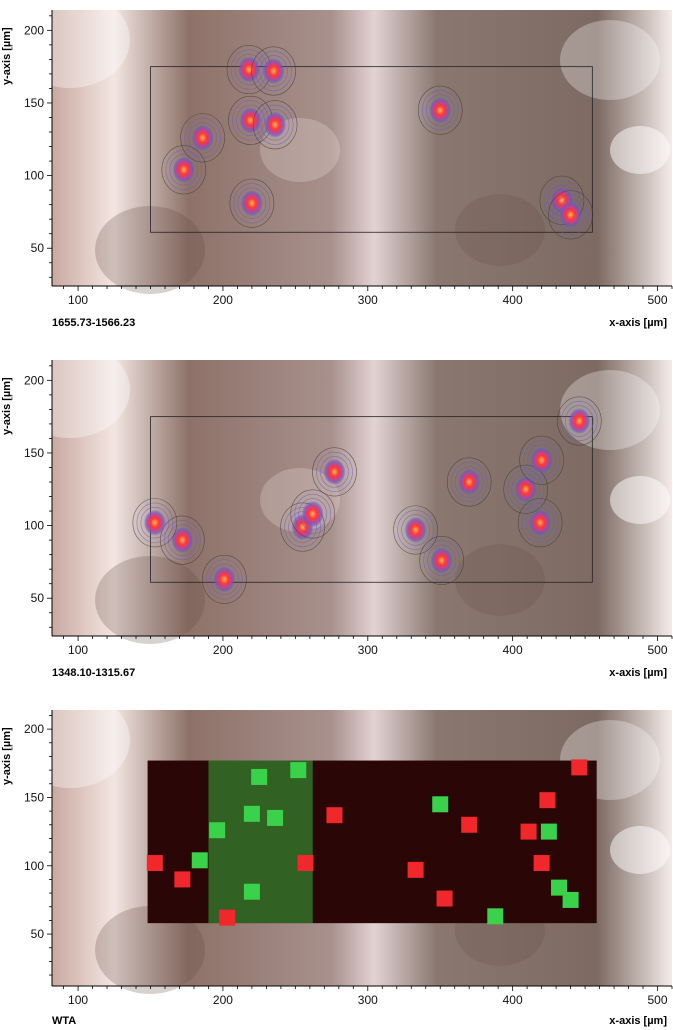 This screenshot has width=673, height=1030. Describe the element at coordinates (34, 103) in the screenshot. I see `y-tick-label: 150` at that location.